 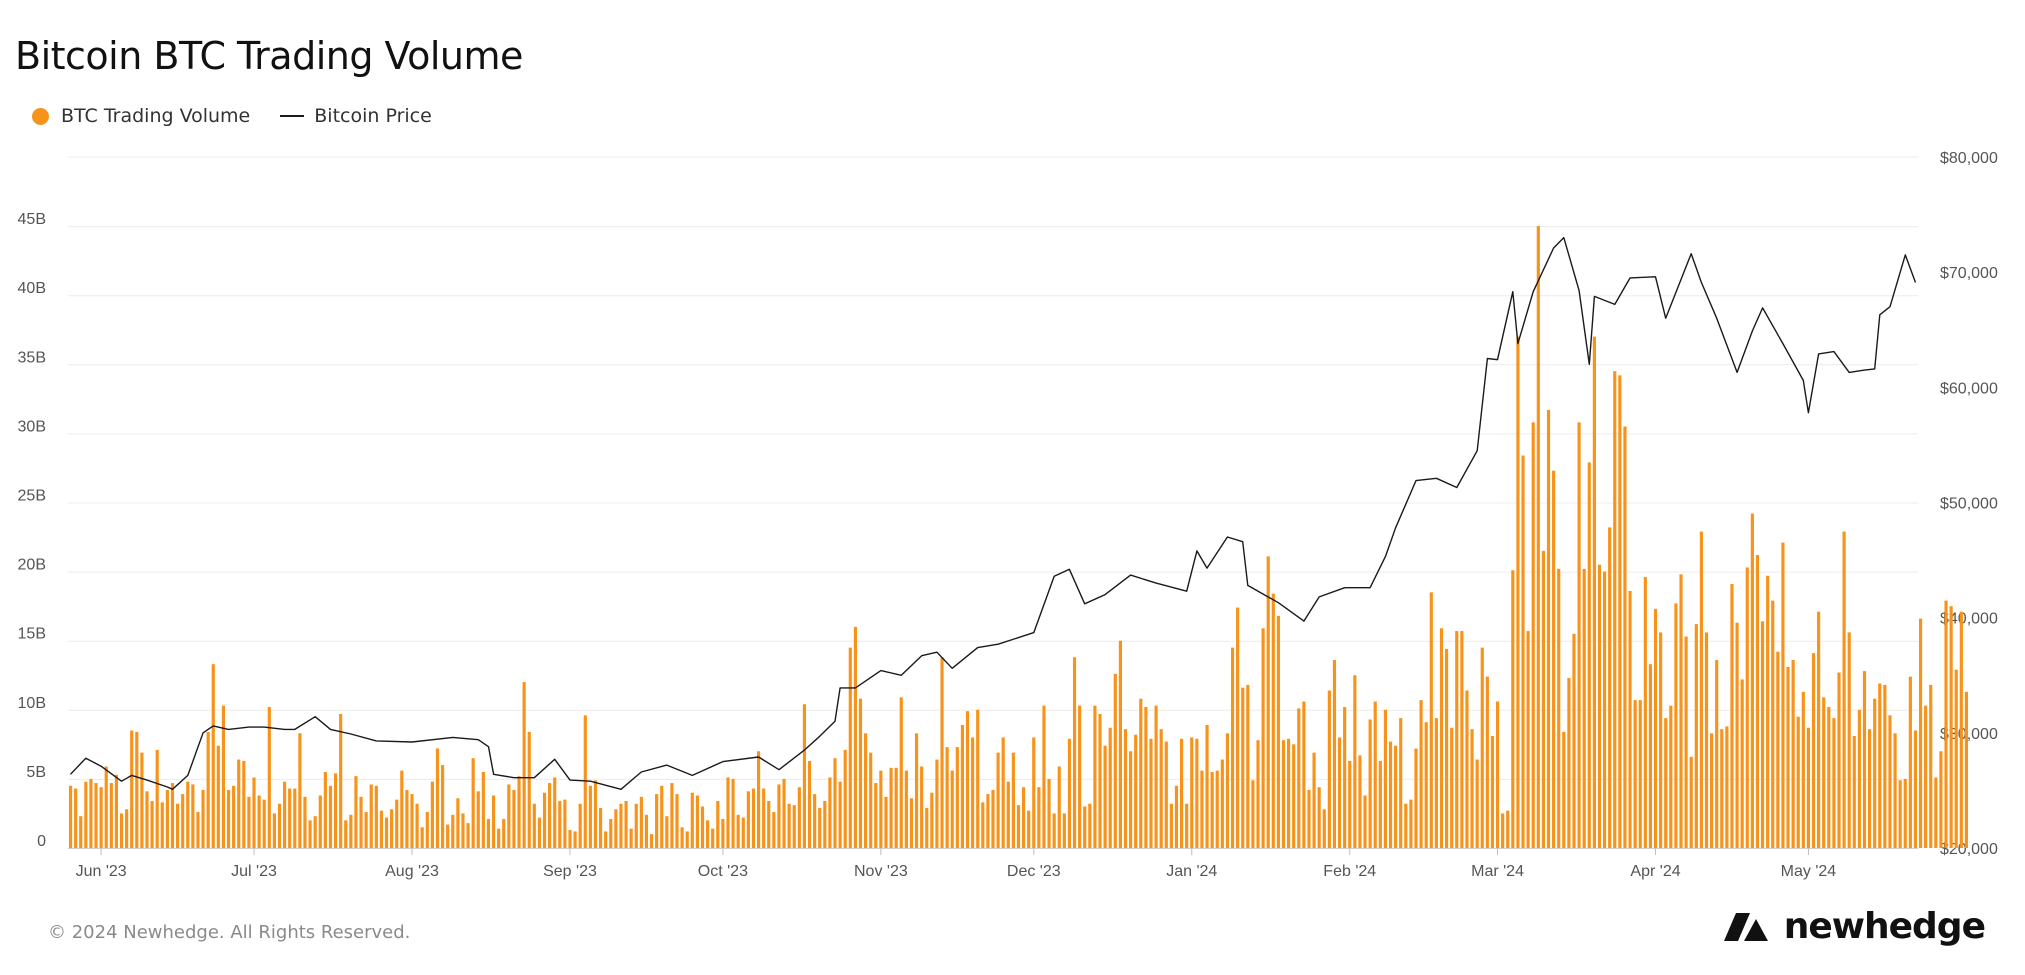 I want to click on x-tick-label: Mar '24, so click(x=1497, y=871).